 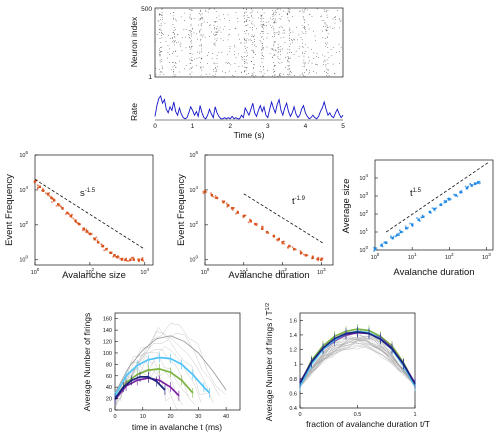 I want to click on collapse-ylabel-base: Average Number of firings / T, so click(x=269, y=365).